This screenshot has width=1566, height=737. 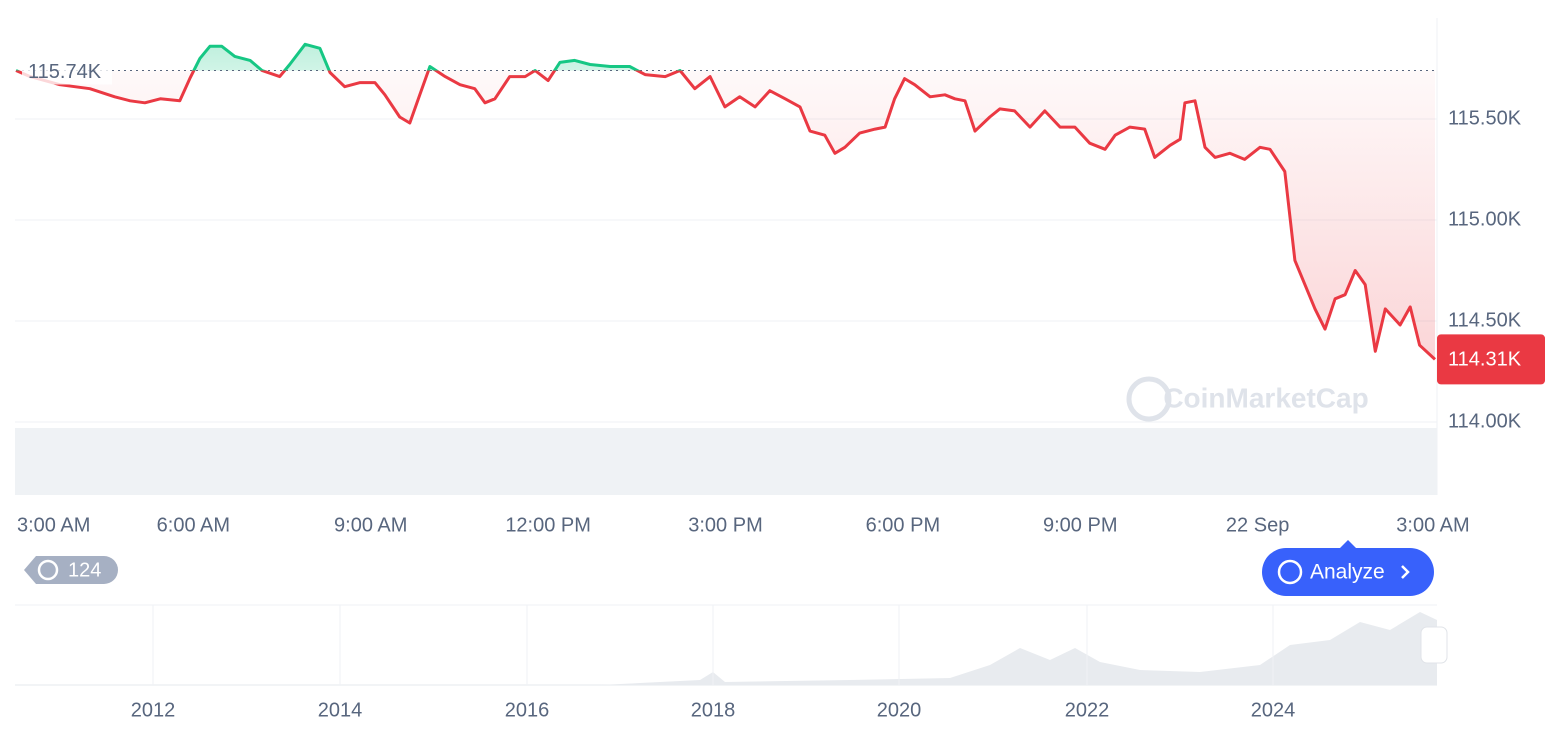 I want to click on y-tick-label: 115.50K, so click(x=1485, y=118).